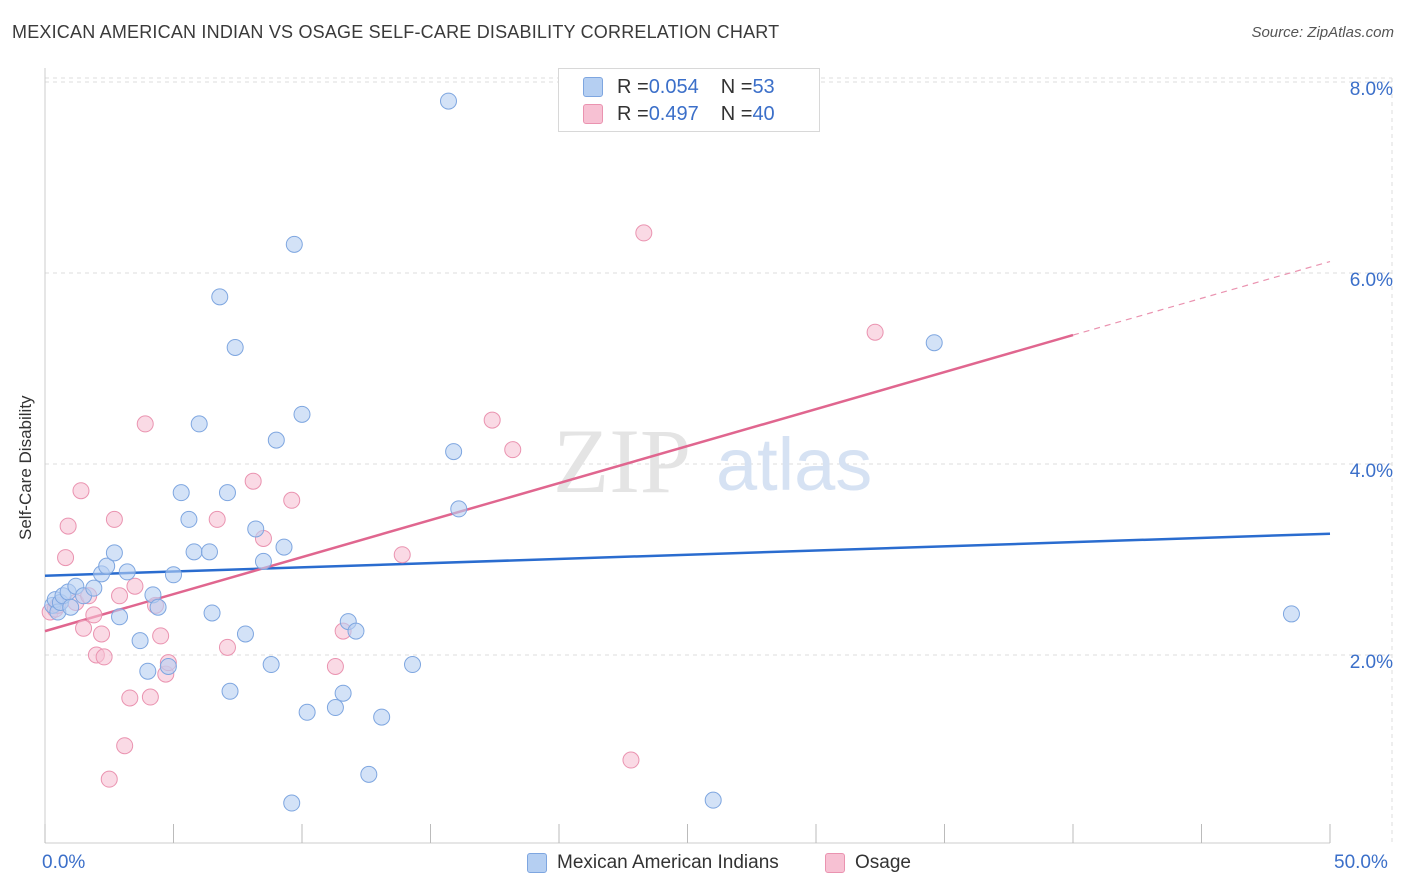 The width and height of the screenshot is (1406, 892). Describe the element at coordinates (1322, 32) in the screenshot. I see `source-label: Source: ZipAtlas.com` at that location.